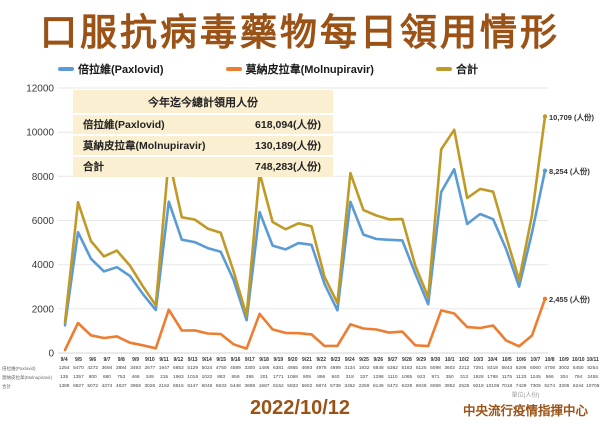  What do you see at coordinates (364, 360) in the screenshot?
I see `date-label: 9/25` at bounding box center [364, 360].